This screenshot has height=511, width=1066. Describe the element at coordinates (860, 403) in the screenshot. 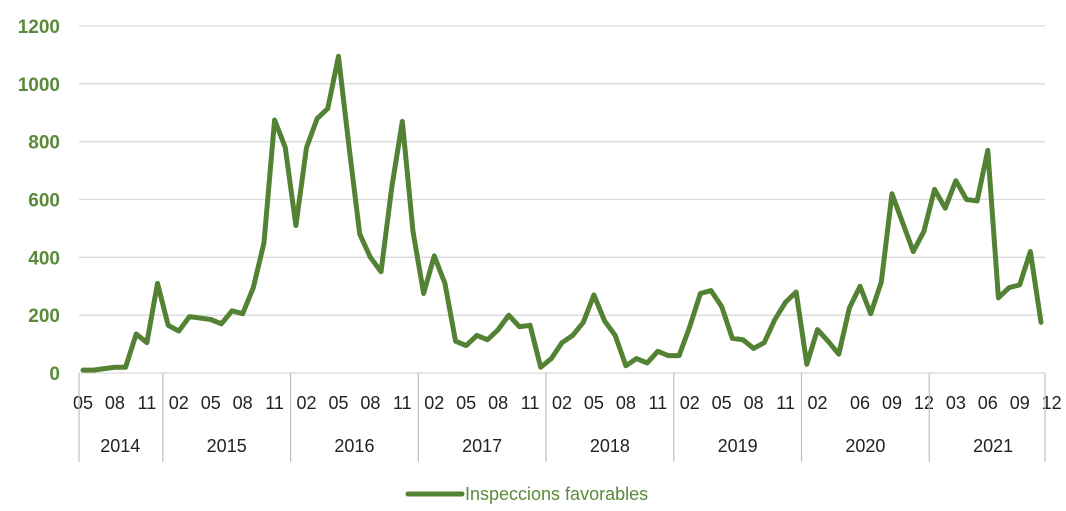

I see `x-tick-label: 06` at that location.